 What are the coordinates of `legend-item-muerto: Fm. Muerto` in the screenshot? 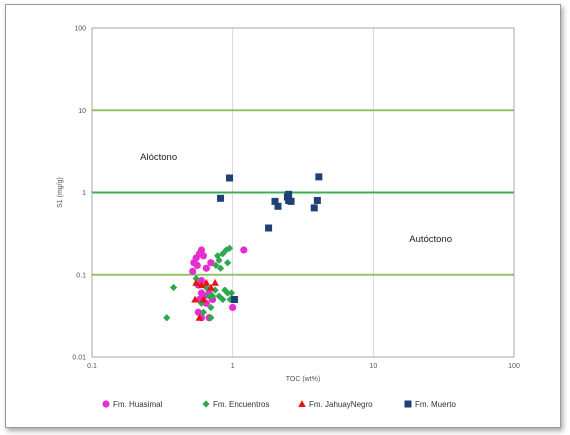 It's located at (430, 404).